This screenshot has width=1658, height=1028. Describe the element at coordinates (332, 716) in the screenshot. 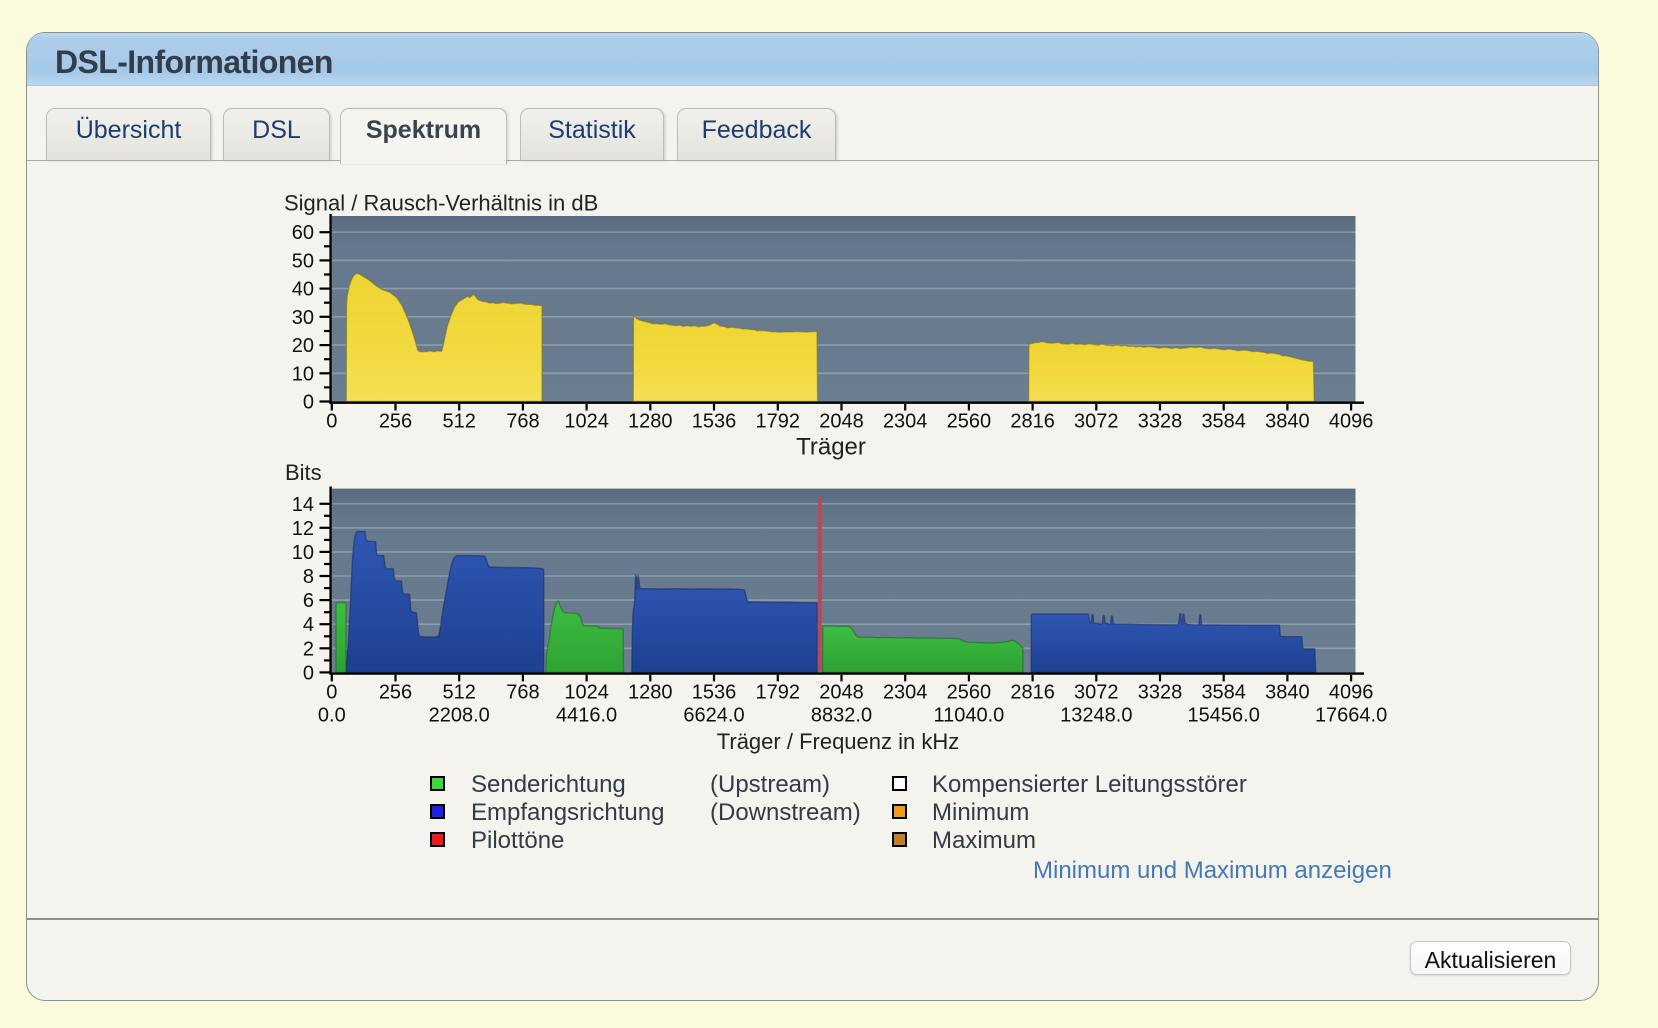

I see `svg-text: 0.0` at that location.